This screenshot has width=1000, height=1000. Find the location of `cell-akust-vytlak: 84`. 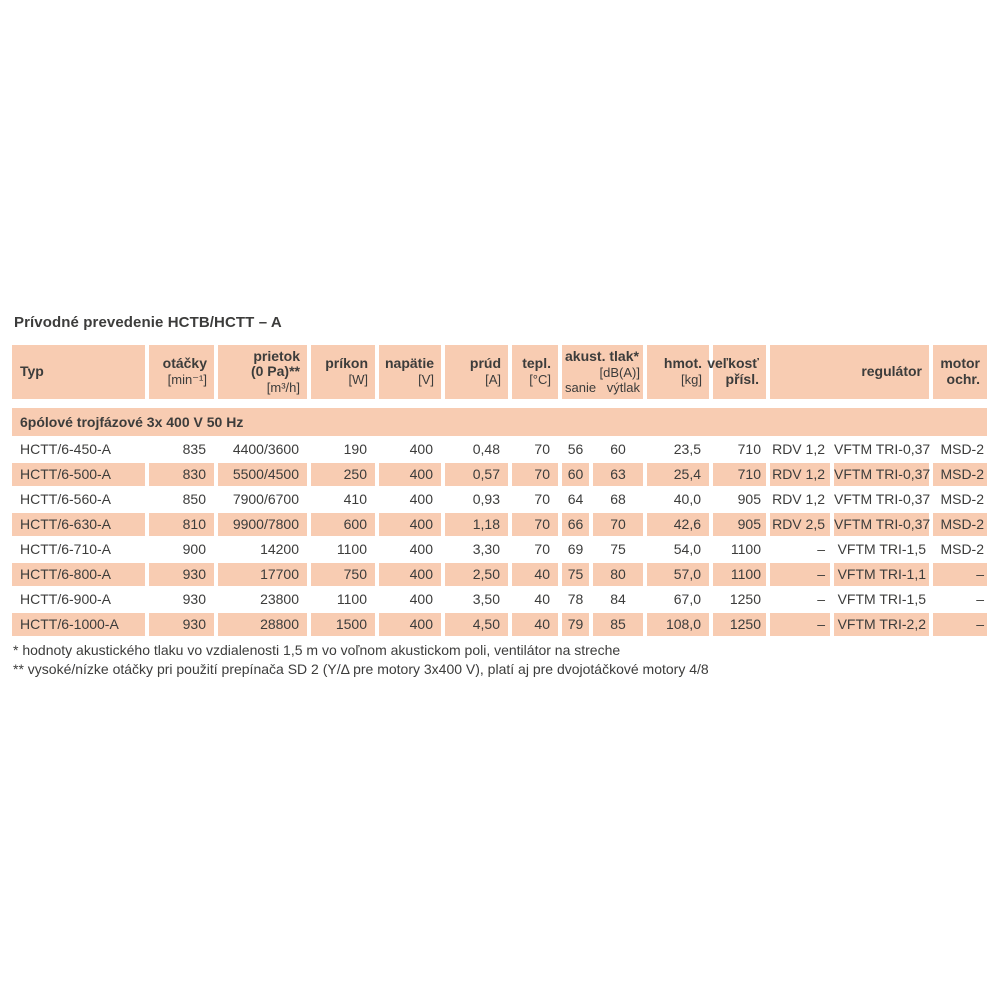

cell-akust-vytlak: 84 is located at coordinates (618, 599).